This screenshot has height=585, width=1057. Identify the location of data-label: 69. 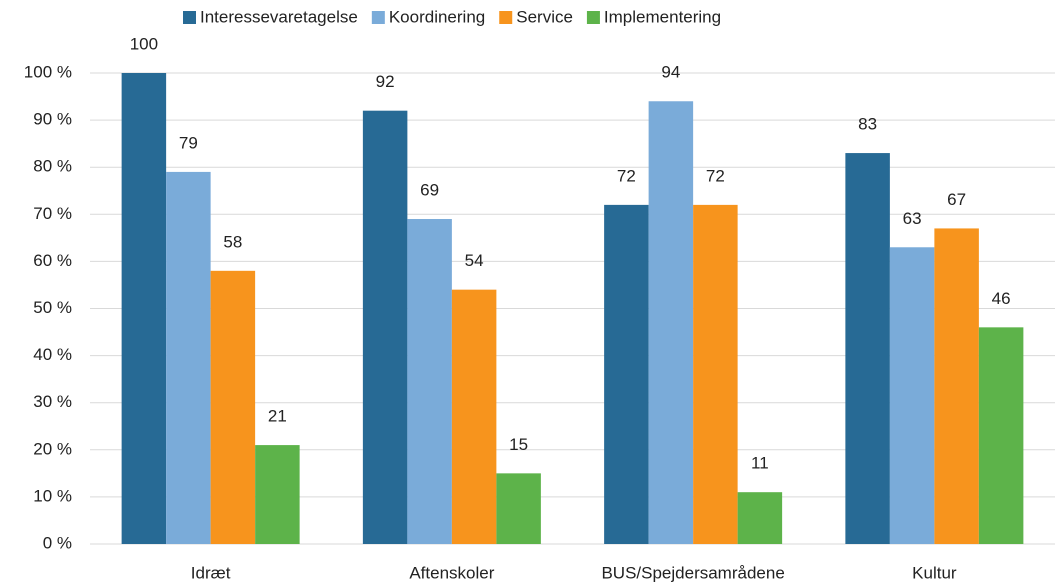
(429, 189).